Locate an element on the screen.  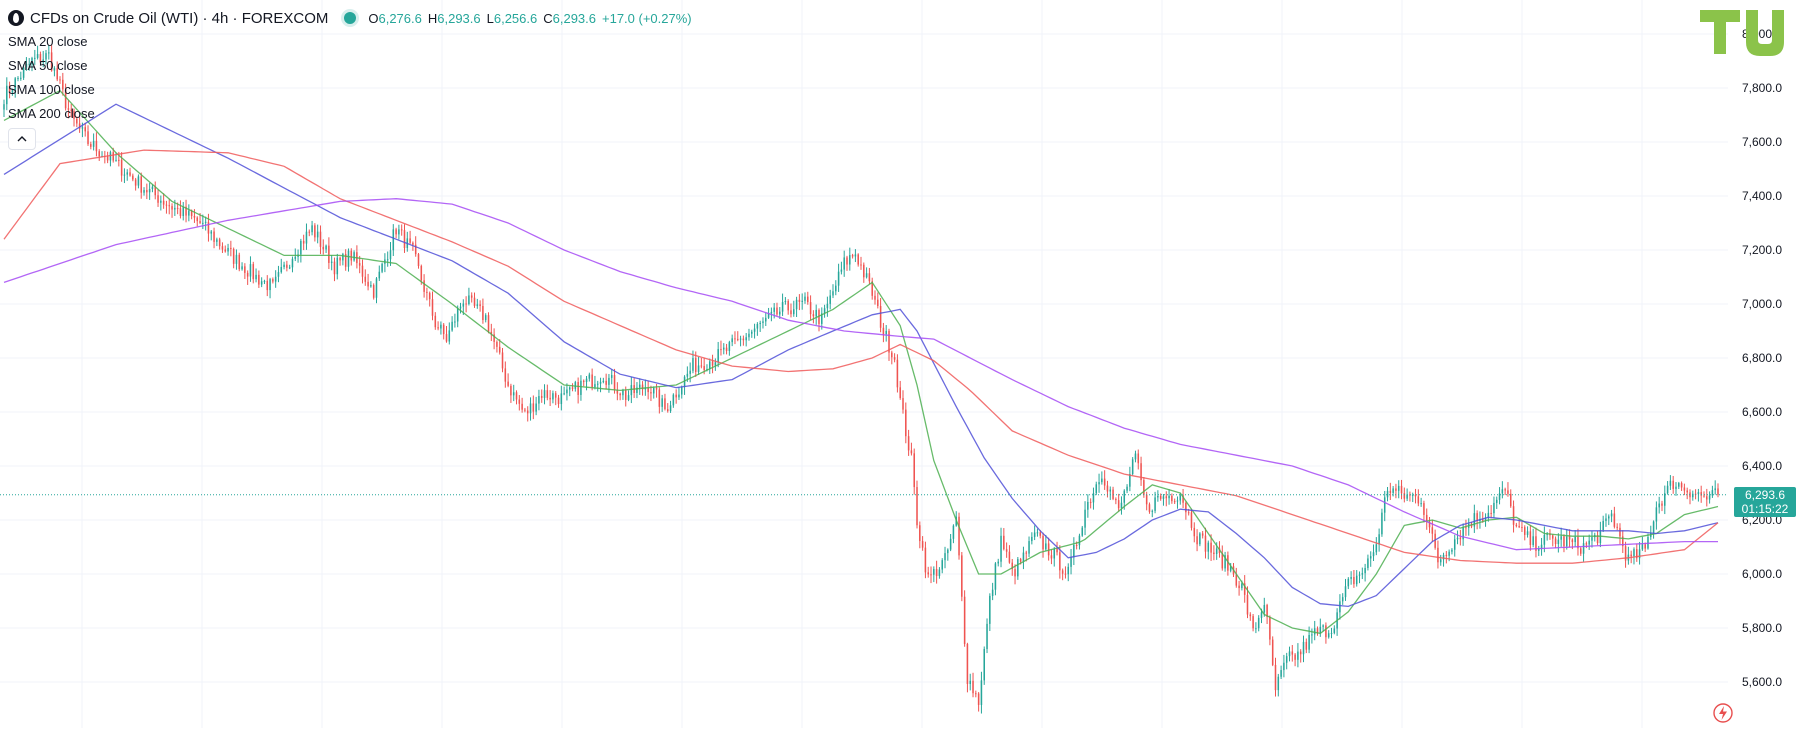
collapse-legend-button is located at coordinates (22, 139).